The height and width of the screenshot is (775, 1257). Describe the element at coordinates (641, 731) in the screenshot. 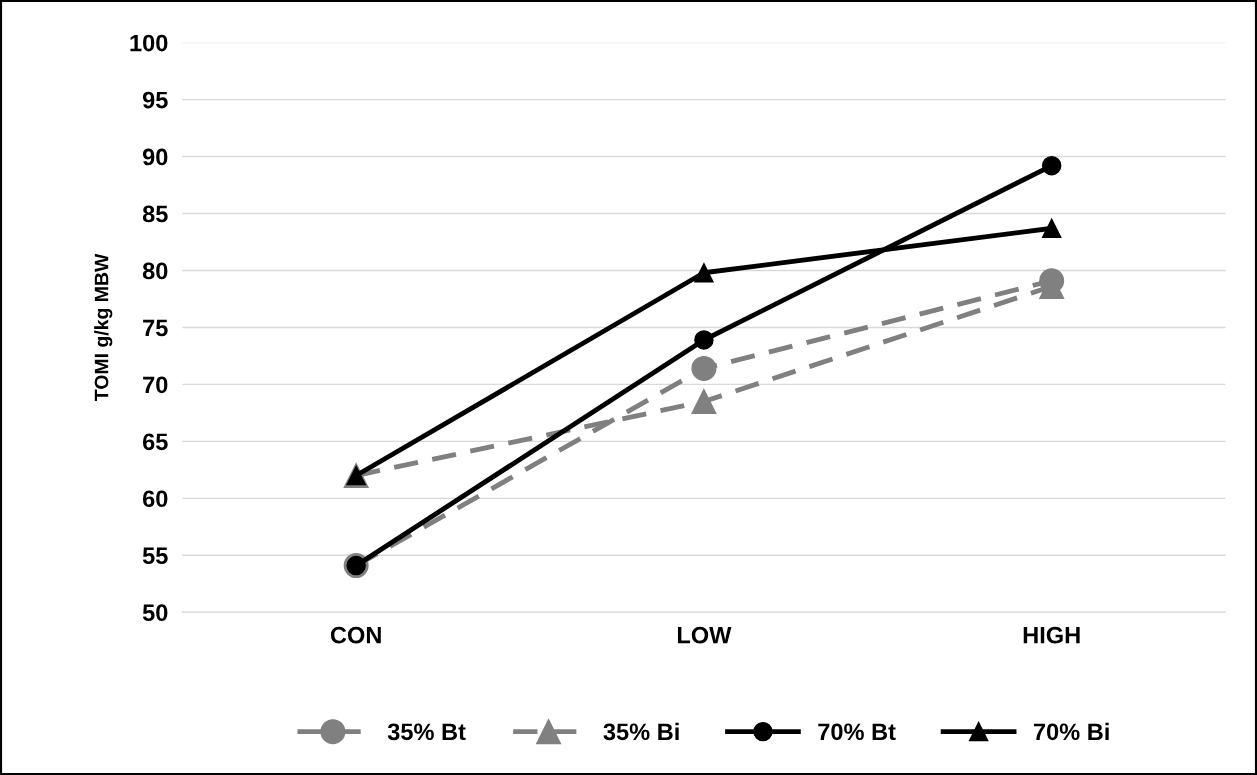

I see `legend-label: 35% Bi` at that location.